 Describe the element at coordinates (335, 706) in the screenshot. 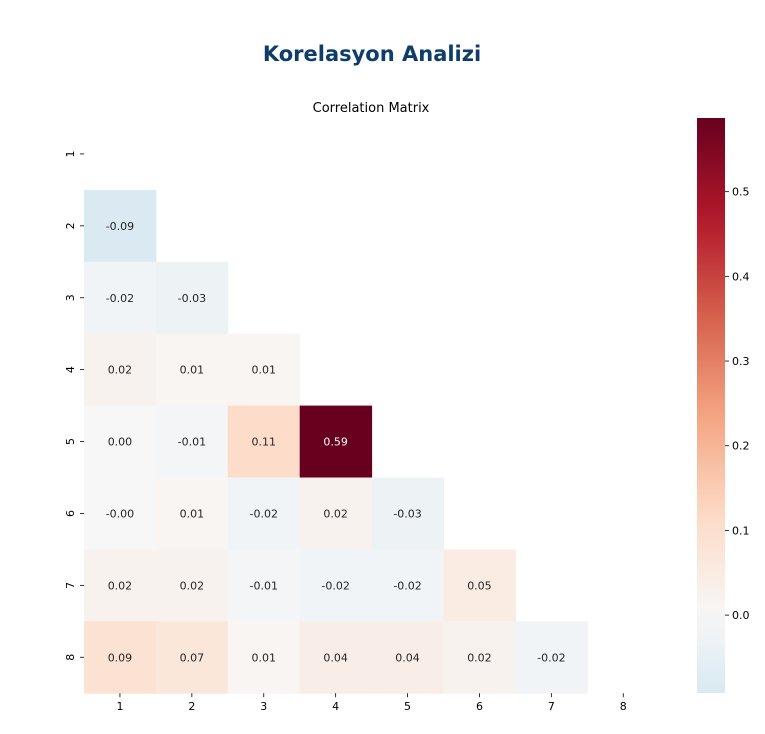

I see `x-tick-label: 4` at that location.